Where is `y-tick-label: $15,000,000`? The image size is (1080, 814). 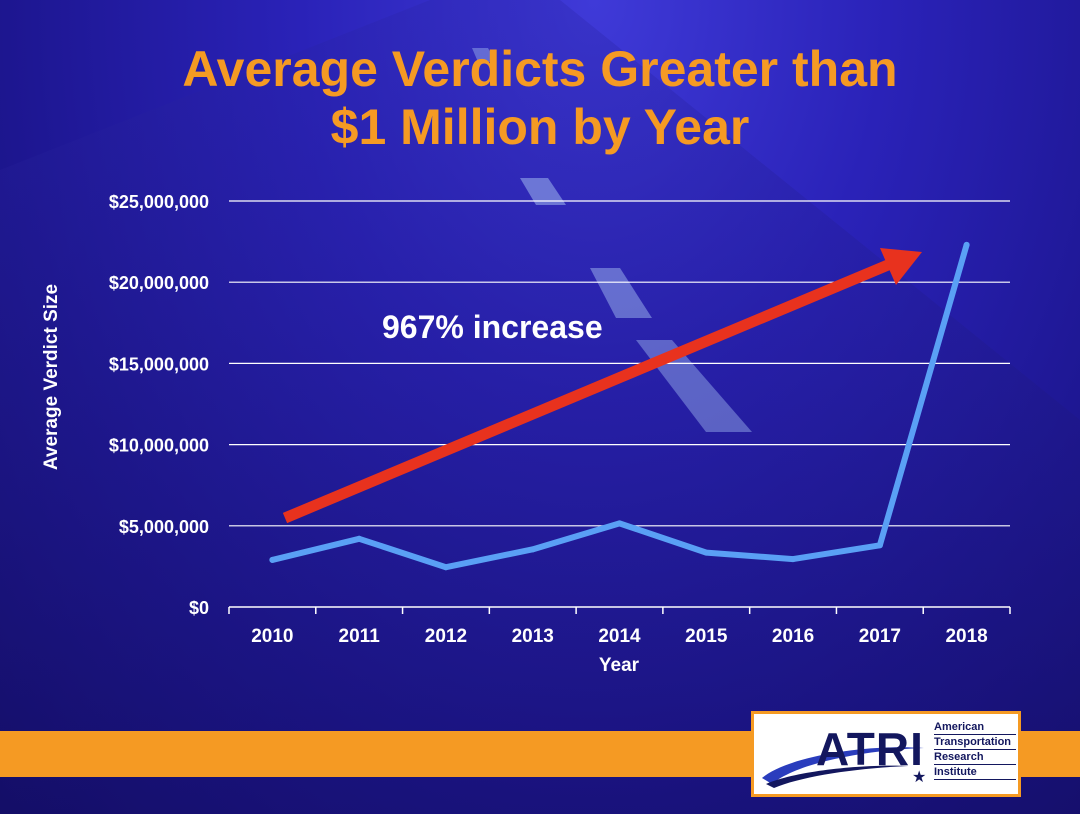
y-tick-label: $15,000,000 is located at coordinates (159, 364).